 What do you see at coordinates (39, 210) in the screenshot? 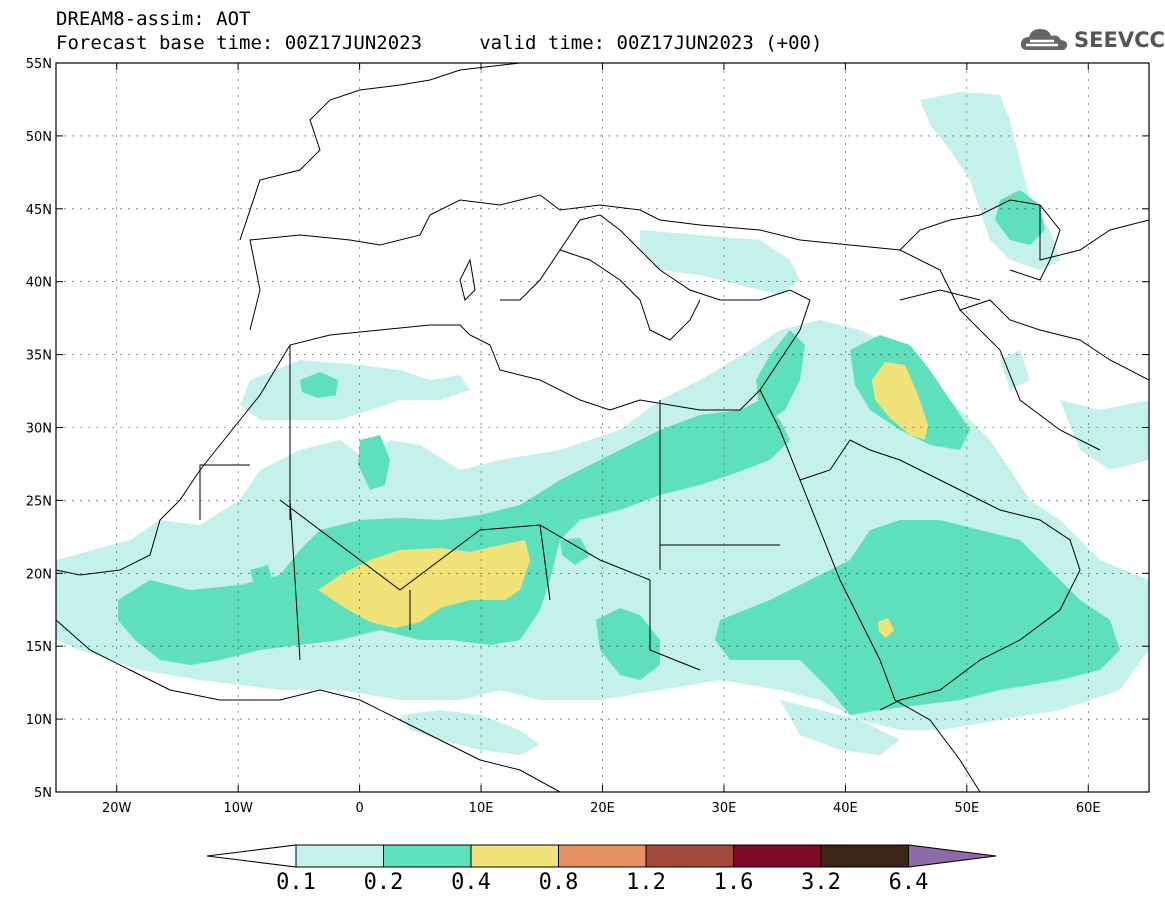
I see `lat-tick-label: 45N` at bounding box center [39, 210].